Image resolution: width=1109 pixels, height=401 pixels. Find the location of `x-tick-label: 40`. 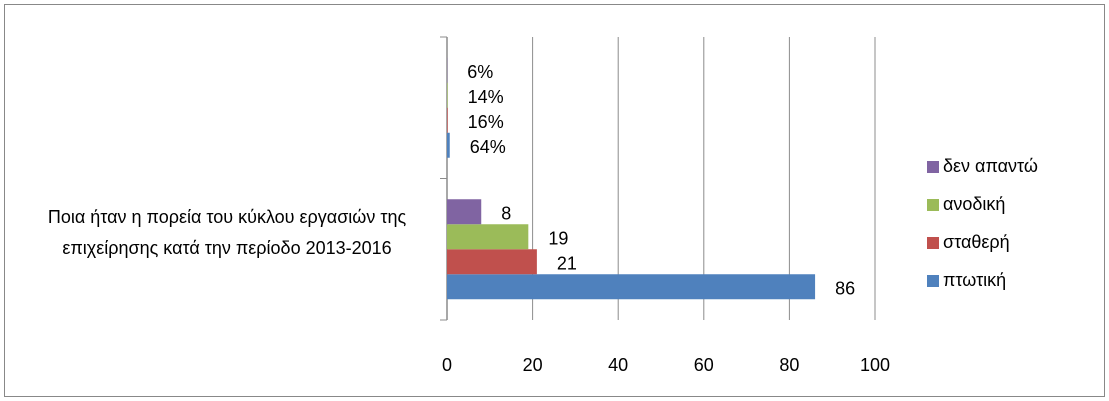

x-tick-label: 40 is located at coordinates (618, 365).